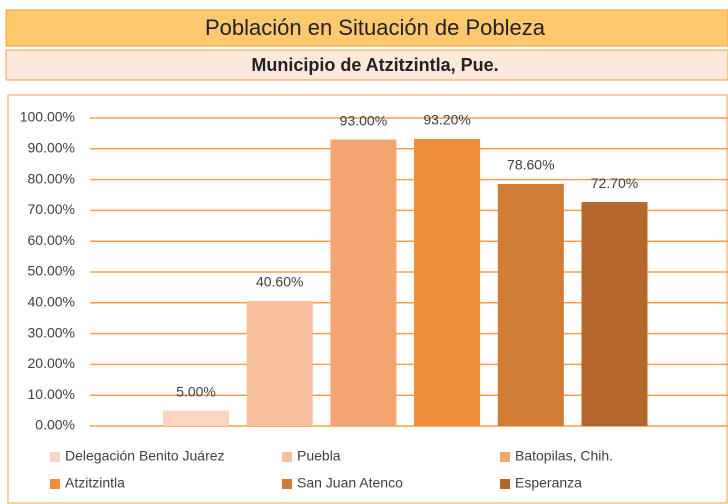 Image resolution: width=728 pixels, height=504 pixels. Describe the element at coordinates (95, 483) in the screenshot. I see `legend-label: Atzitzintla` at that location.